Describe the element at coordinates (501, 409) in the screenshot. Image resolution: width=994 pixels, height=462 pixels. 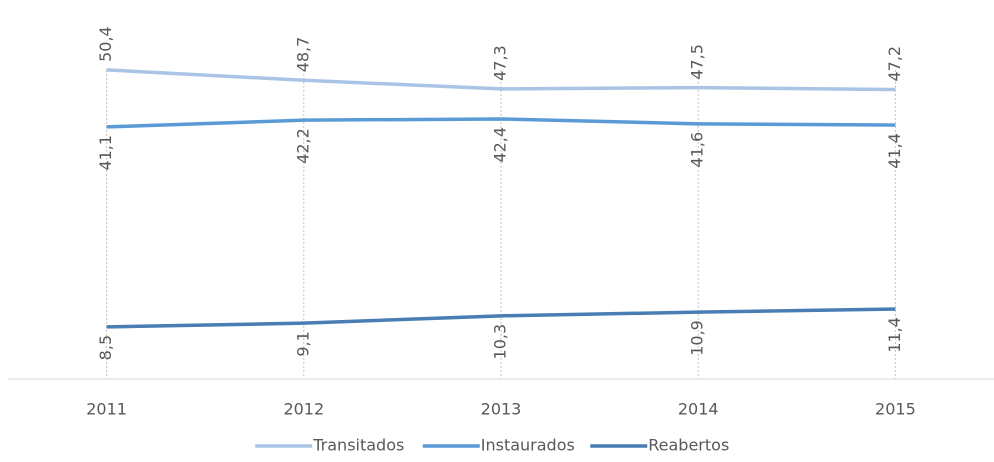
I see `x-tick-label: 2013` at that location.